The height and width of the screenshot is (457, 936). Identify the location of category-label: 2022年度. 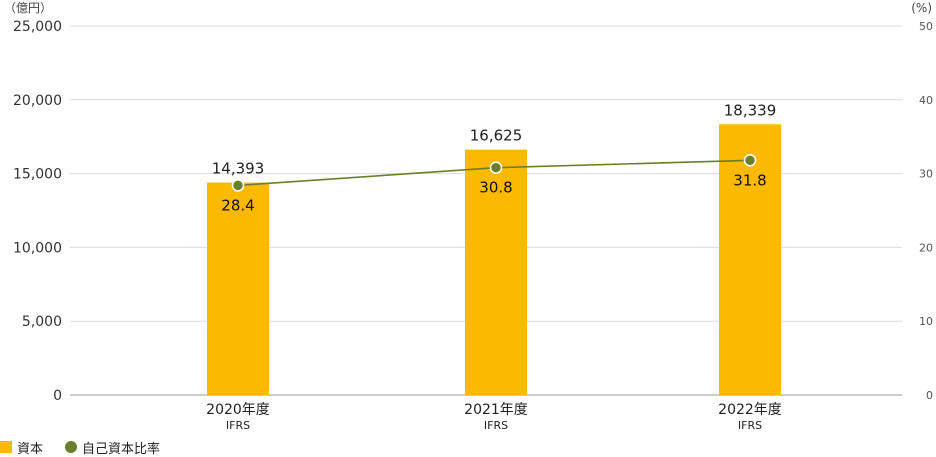
(750, 410).